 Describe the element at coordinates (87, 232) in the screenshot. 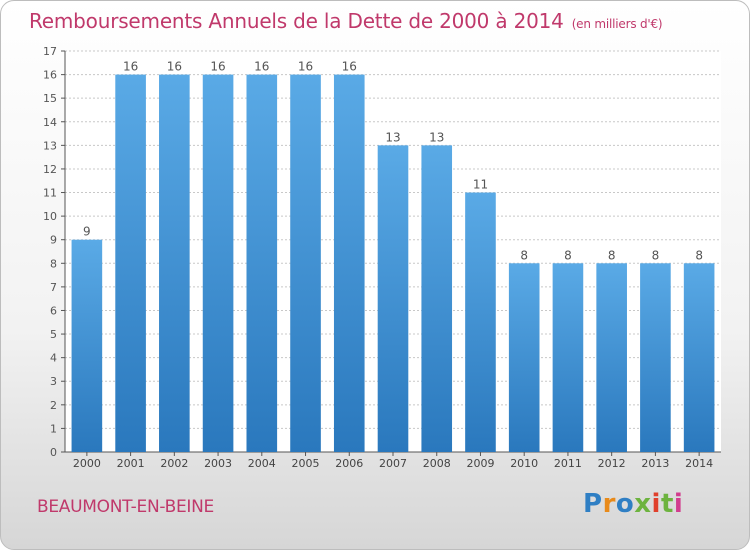

I see `data-label: 9` at that location.